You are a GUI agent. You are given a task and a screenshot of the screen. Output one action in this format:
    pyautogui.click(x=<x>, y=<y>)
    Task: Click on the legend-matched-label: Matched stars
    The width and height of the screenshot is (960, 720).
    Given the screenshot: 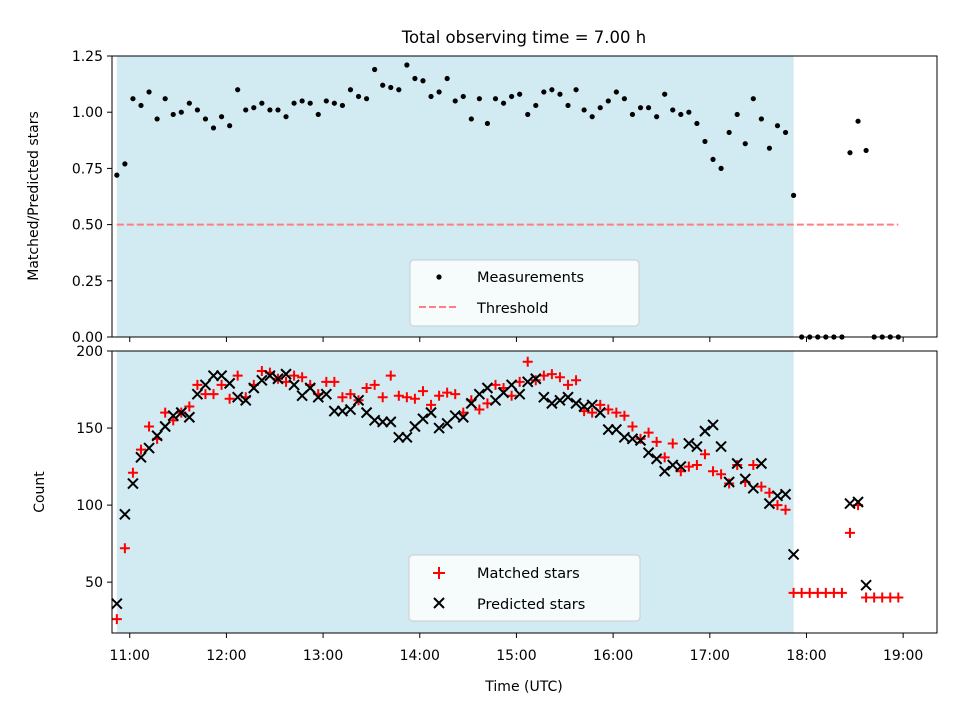 What is the action you would take?
    pyautogui.click(x=528, y=574)
    